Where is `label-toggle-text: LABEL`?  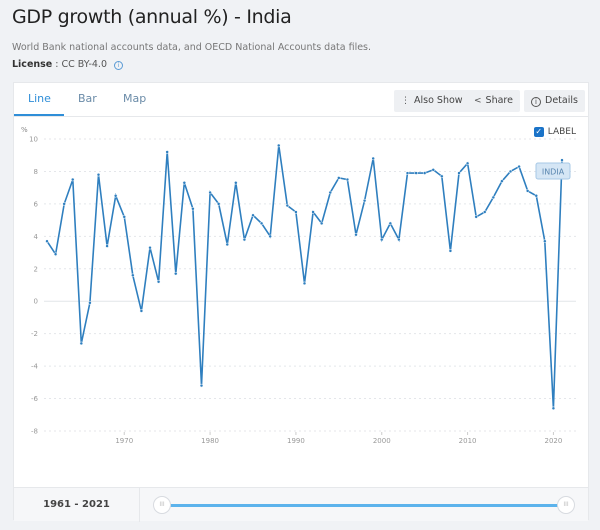 label-toggle-text: LABEL is located at coordinates (561, 132).